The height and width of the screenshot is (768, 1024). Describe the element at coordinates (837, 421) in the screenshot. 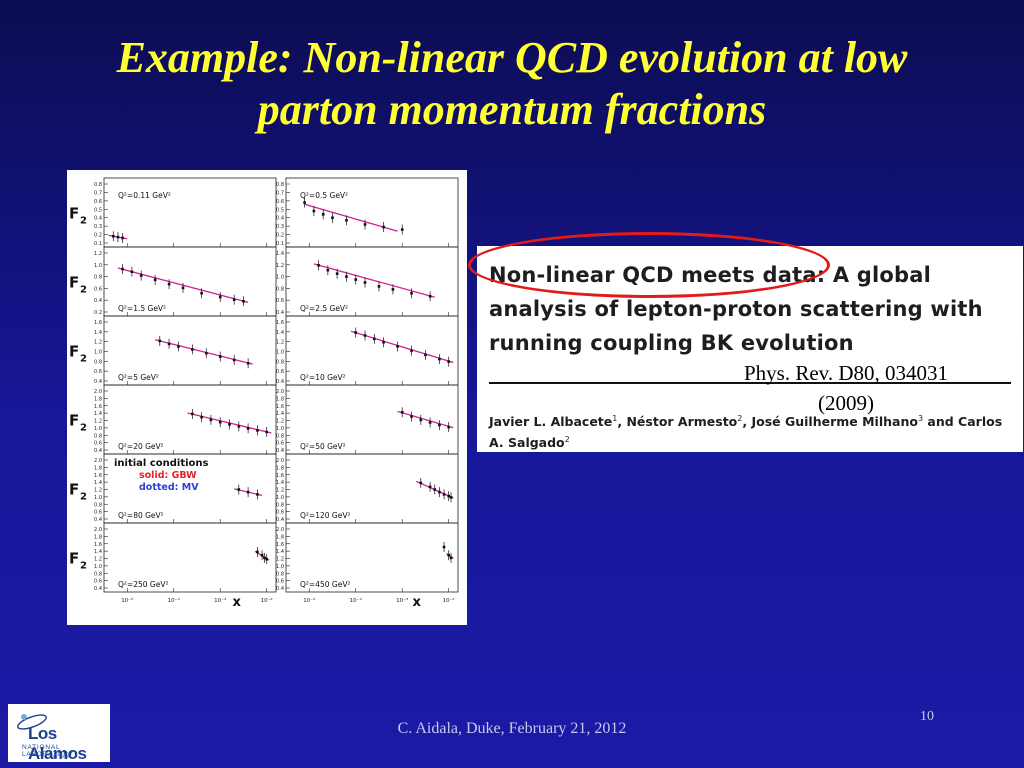

I see `author-3: José Guilherme Milhano3` at that location.